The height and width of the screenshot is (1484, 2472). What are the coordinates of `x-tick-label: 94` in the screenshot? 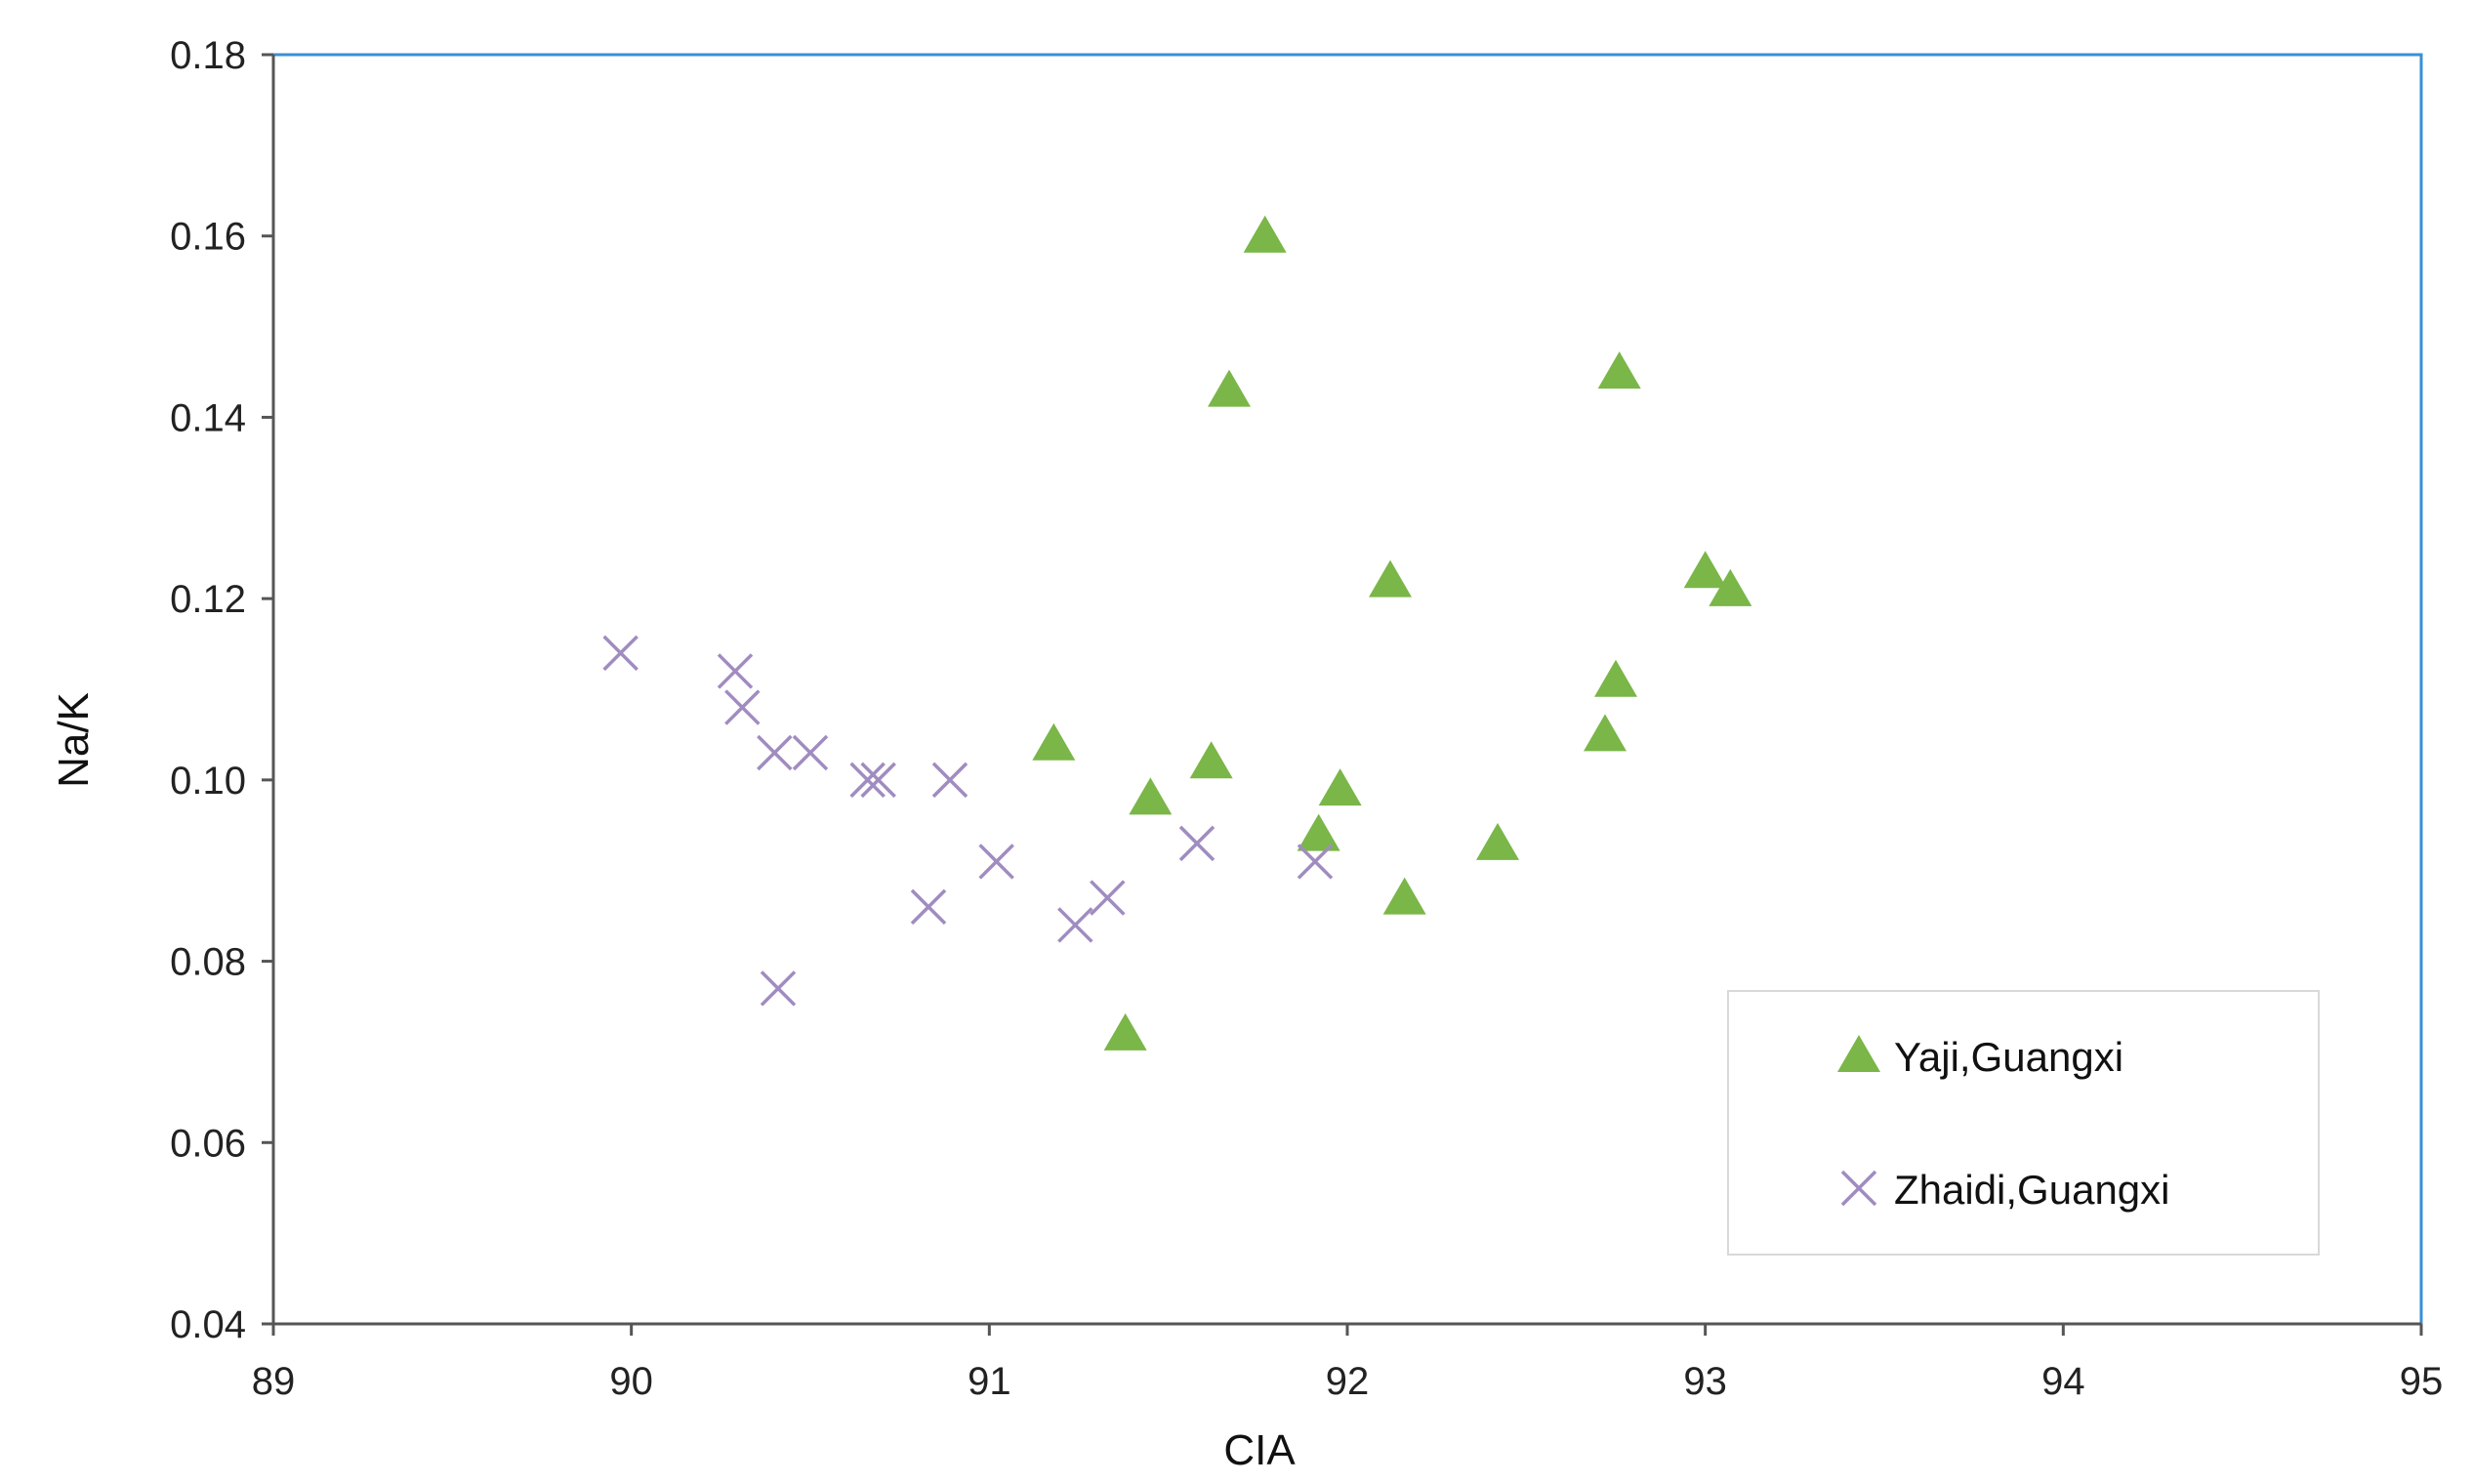 It's located at (2063, 1382).